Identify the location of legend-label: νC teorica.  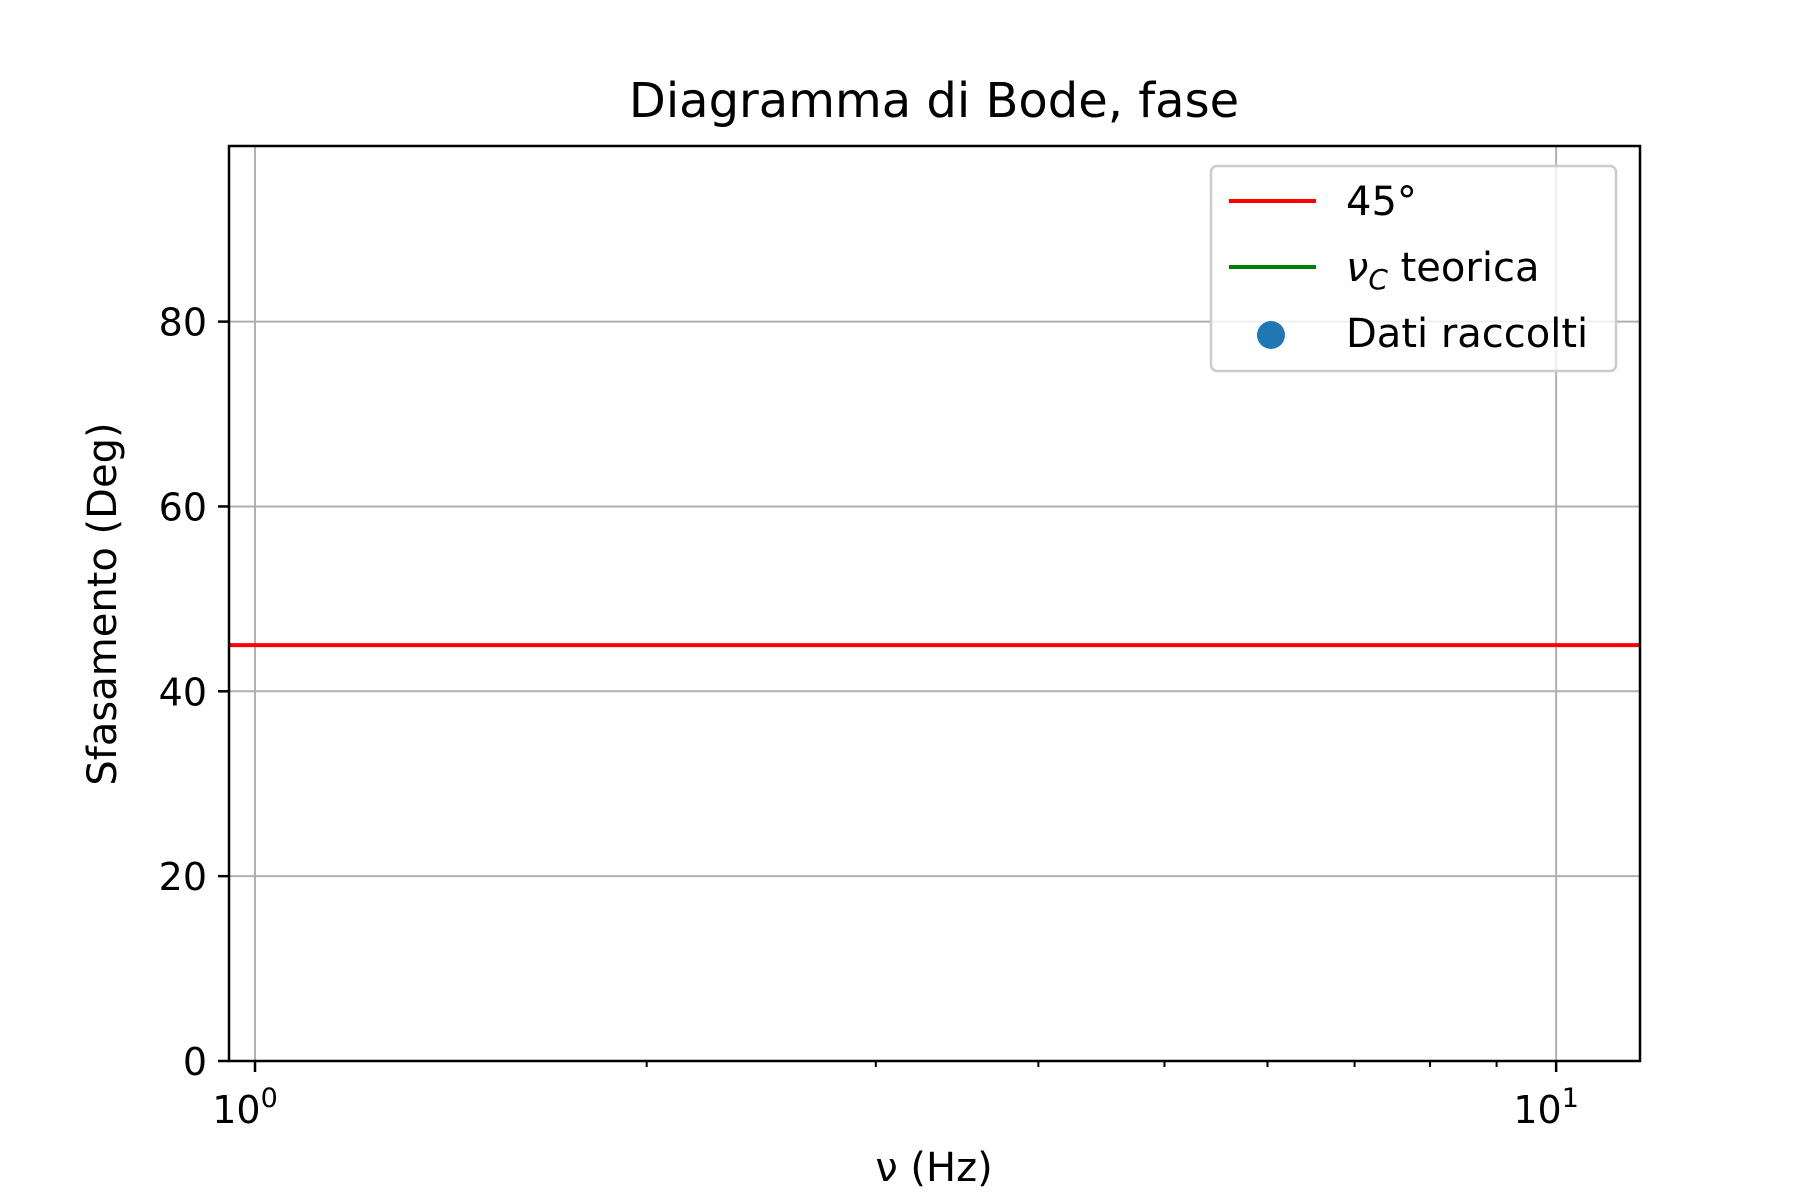
(1442, 270).